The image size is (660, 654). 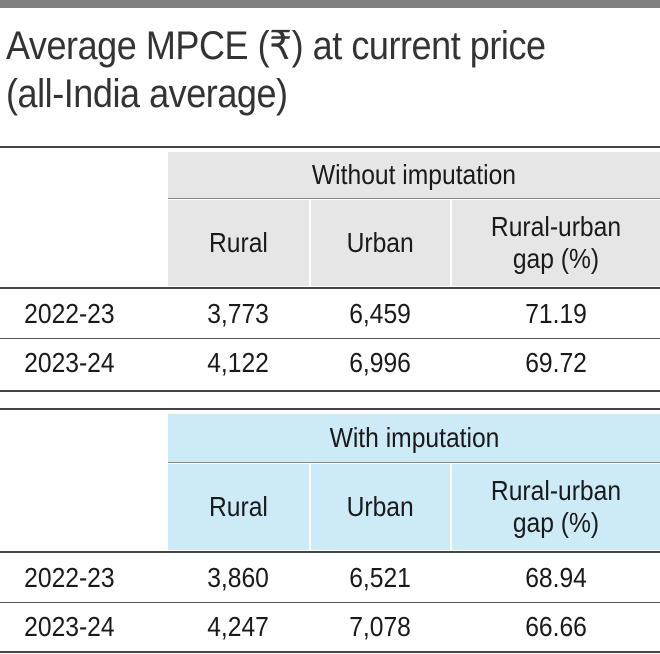 What do you see at coordinates (238, 626) in the screenshot?
I see `cell-rural: 4,247` at bounding box center [238, 626].